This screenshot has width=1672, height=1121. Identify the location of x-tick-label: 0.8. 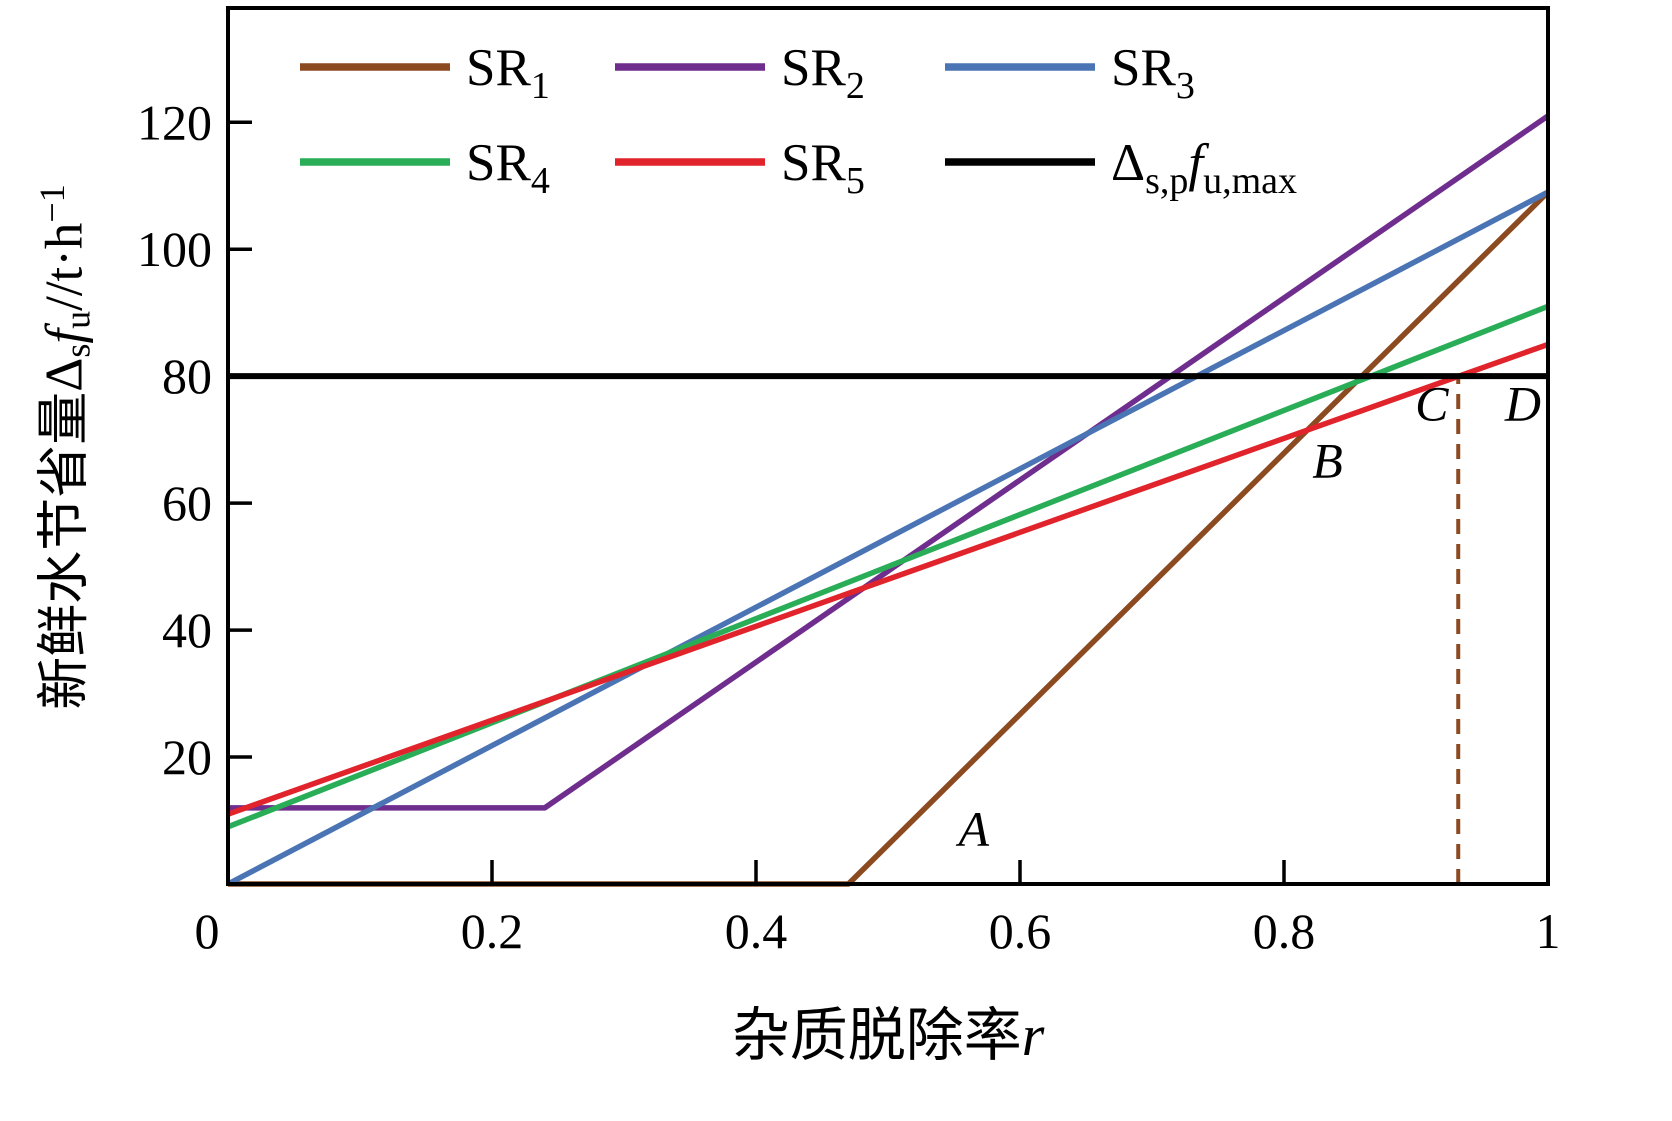
(1284, 931).